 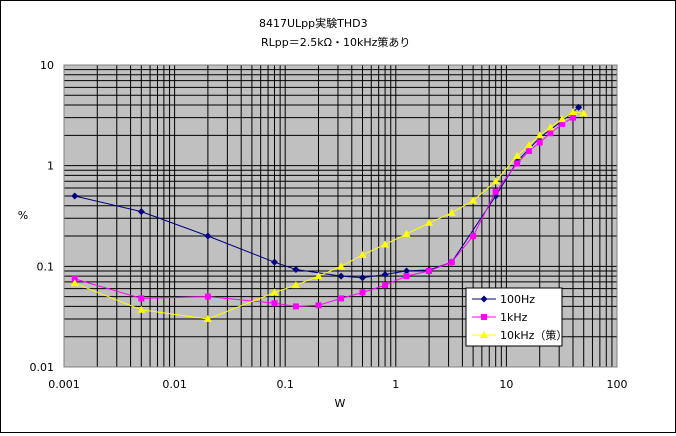 What do you see at coordinates (533, 335) in the screenshot?
I see `legend-label: 10kHz（策）` at bounding box center [533, 335].